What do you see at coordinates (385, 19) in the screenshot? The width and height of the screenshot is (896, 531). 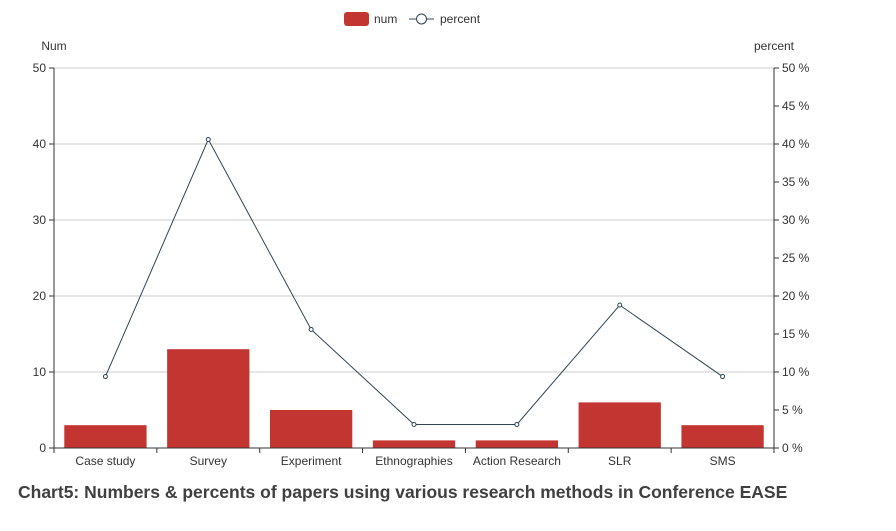 I see `legend-num-label: num` at bounding box center [385, 19].